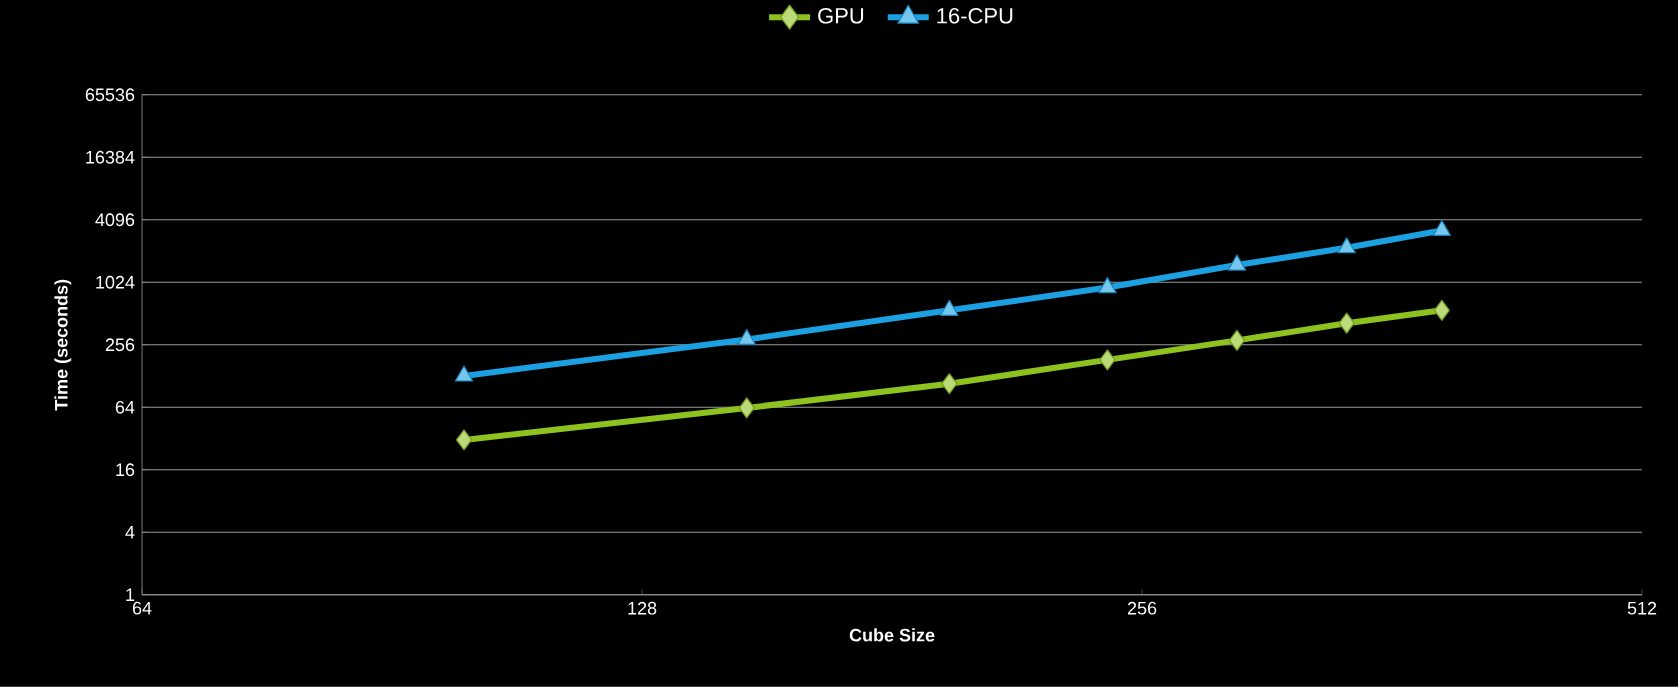 The height and width of the screenshot is (687, 1678). What do you see at coordinates (63, 345) in the screenshot?
I see `y-axis-title: Time (seconds)` at bounding box center [63, 345].